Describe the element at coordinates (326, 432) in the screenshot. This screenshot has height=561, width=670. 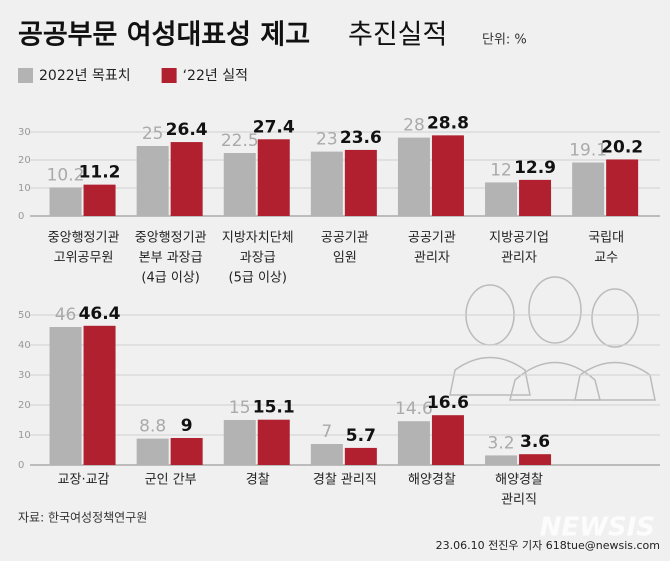
I see `value-label: 7` at that location.